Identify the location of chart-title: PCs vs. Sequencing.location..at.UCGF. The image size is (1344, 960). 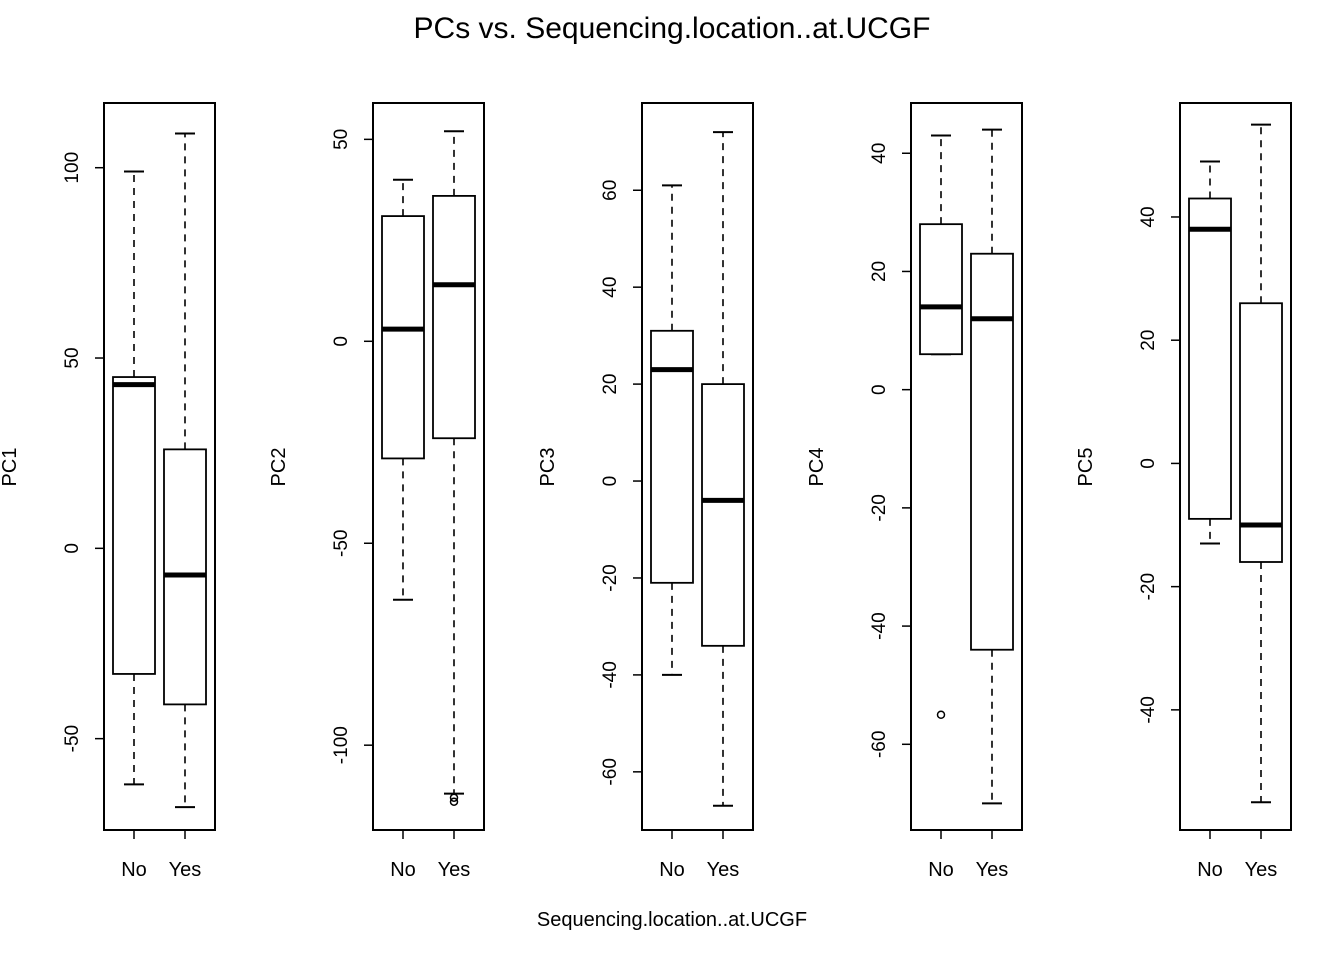
(672, 28).